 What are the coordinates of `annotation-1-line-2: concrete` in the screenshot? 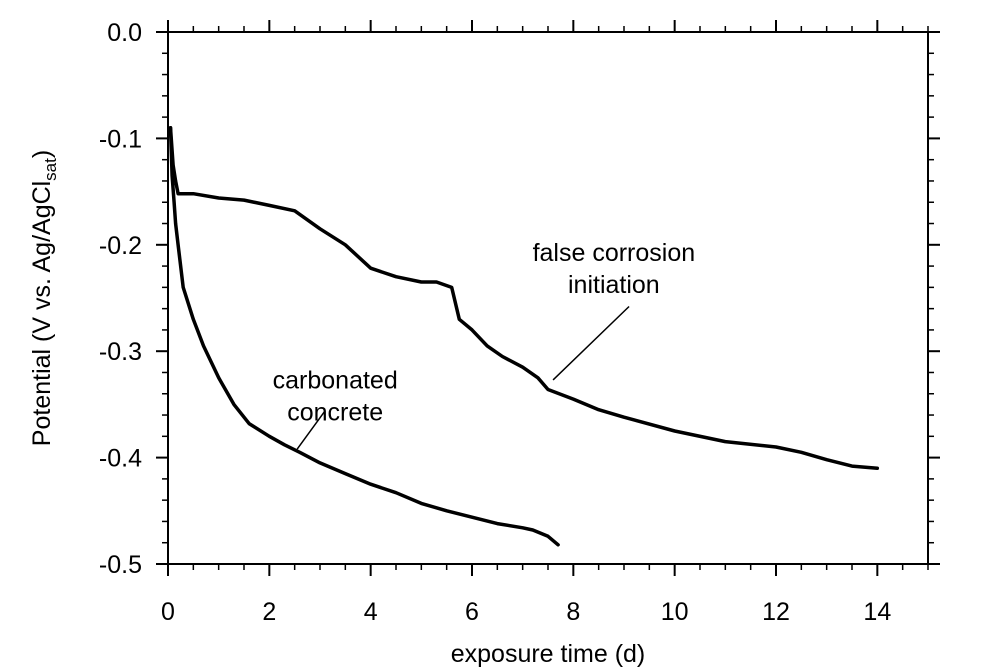 It's located at (335, 412).